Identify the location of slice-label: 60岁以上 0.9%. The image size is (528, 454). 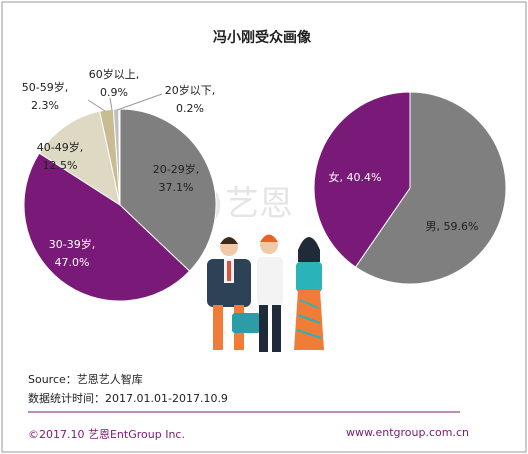
(114, 84).